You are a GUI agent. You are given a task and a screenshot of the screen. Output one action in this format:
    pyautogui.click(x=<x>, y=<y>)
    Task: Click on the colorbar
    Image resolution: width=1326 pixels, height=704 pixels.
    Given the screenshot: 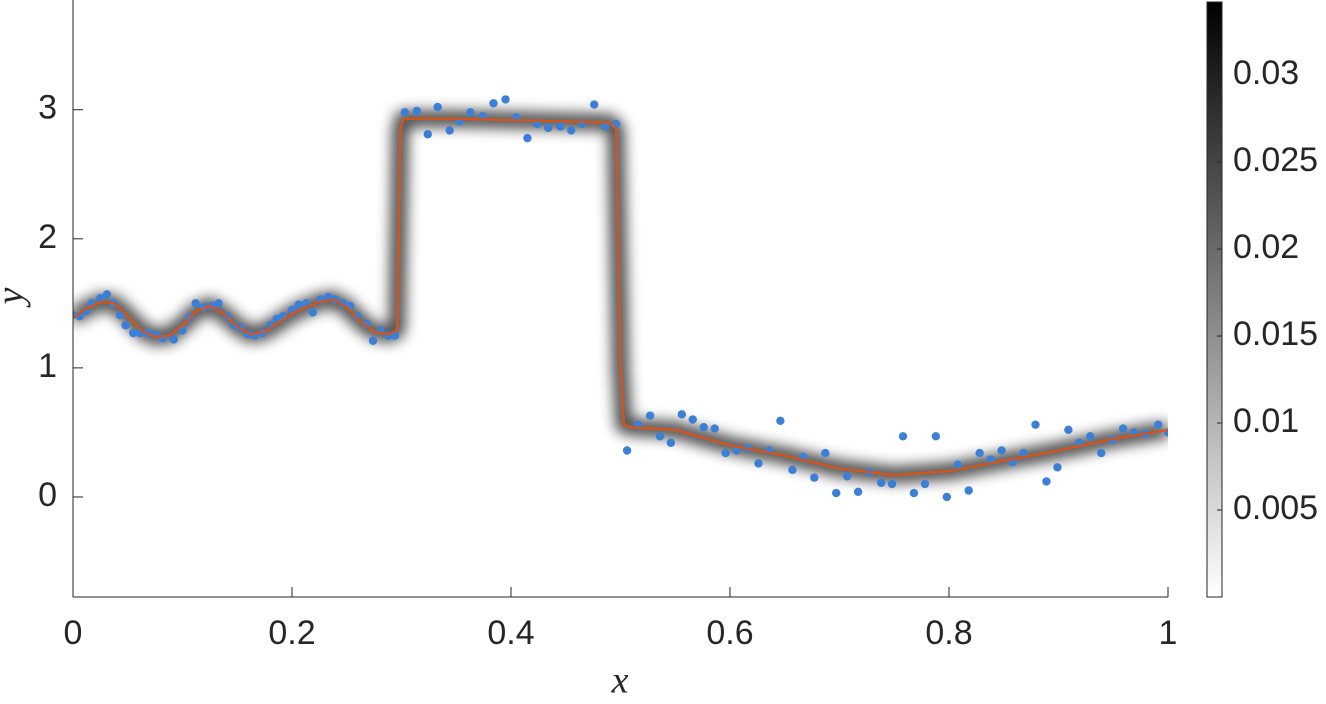 What is the action you would take?
    pyautogui.click(x=1214, y=299)
    